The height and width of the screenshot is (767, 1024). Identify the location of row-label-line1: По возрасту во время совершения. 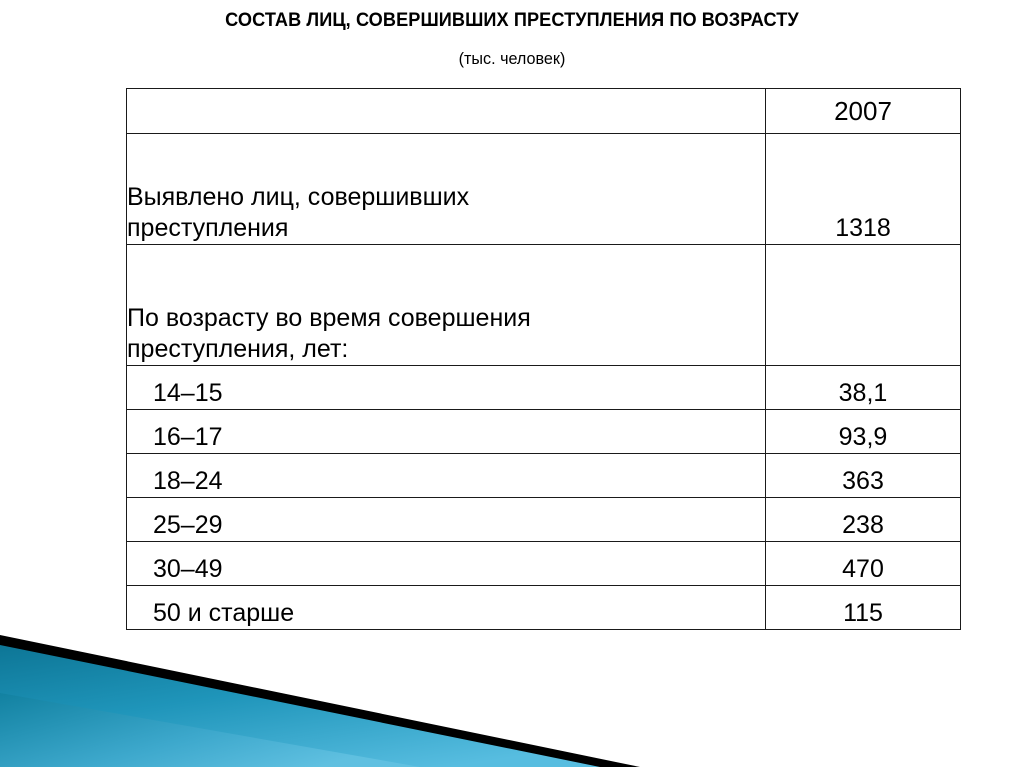
(329, 318).